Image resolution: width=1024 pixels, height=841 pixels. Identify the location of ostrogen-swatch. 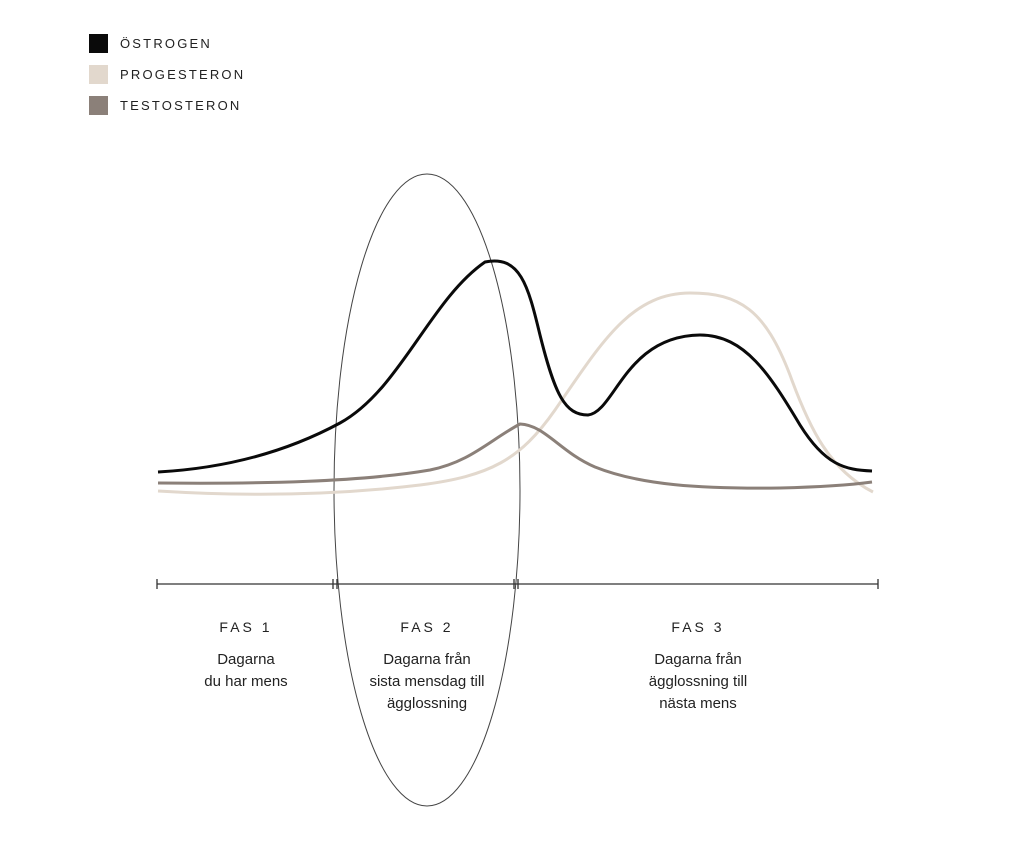
(98, 43).